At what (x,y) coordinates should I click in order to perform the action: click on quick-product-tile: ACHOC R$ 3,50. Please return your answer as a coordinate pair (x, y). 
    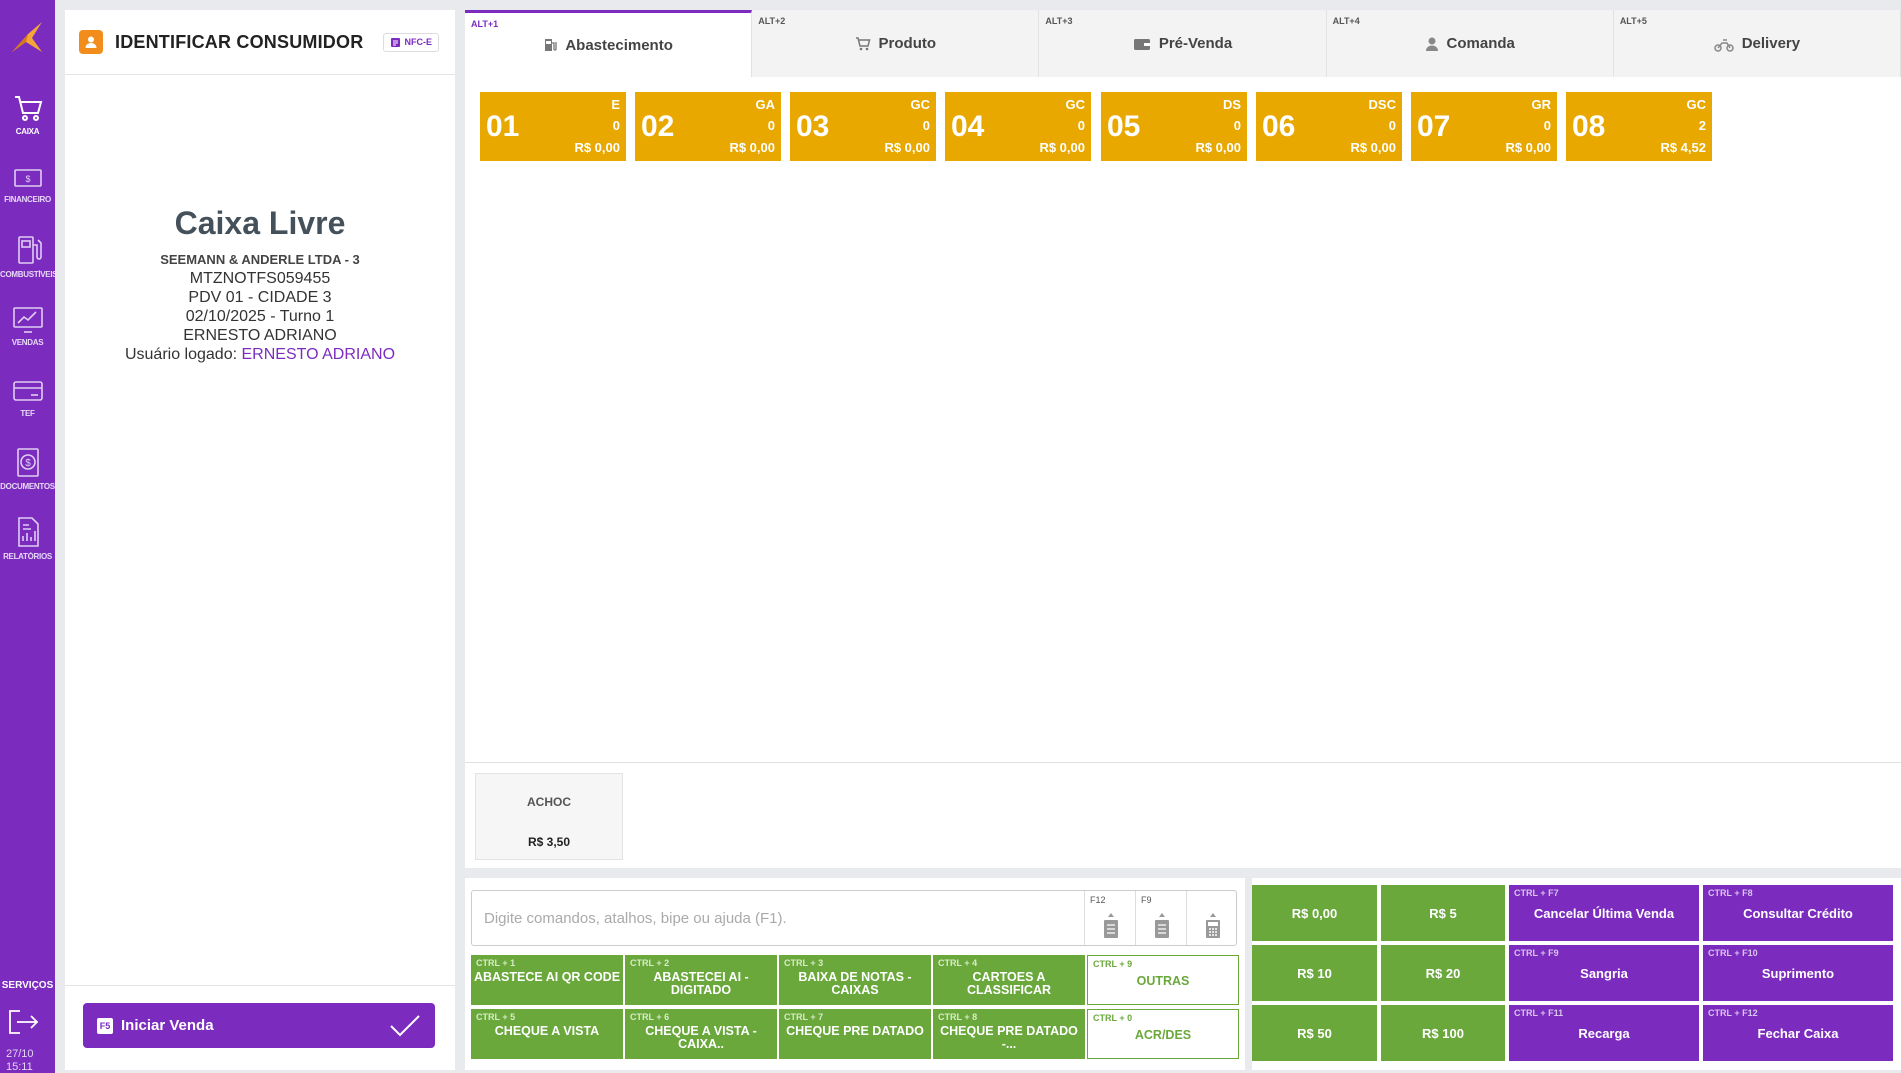
    Looking at the image, I should click on (549, 816).